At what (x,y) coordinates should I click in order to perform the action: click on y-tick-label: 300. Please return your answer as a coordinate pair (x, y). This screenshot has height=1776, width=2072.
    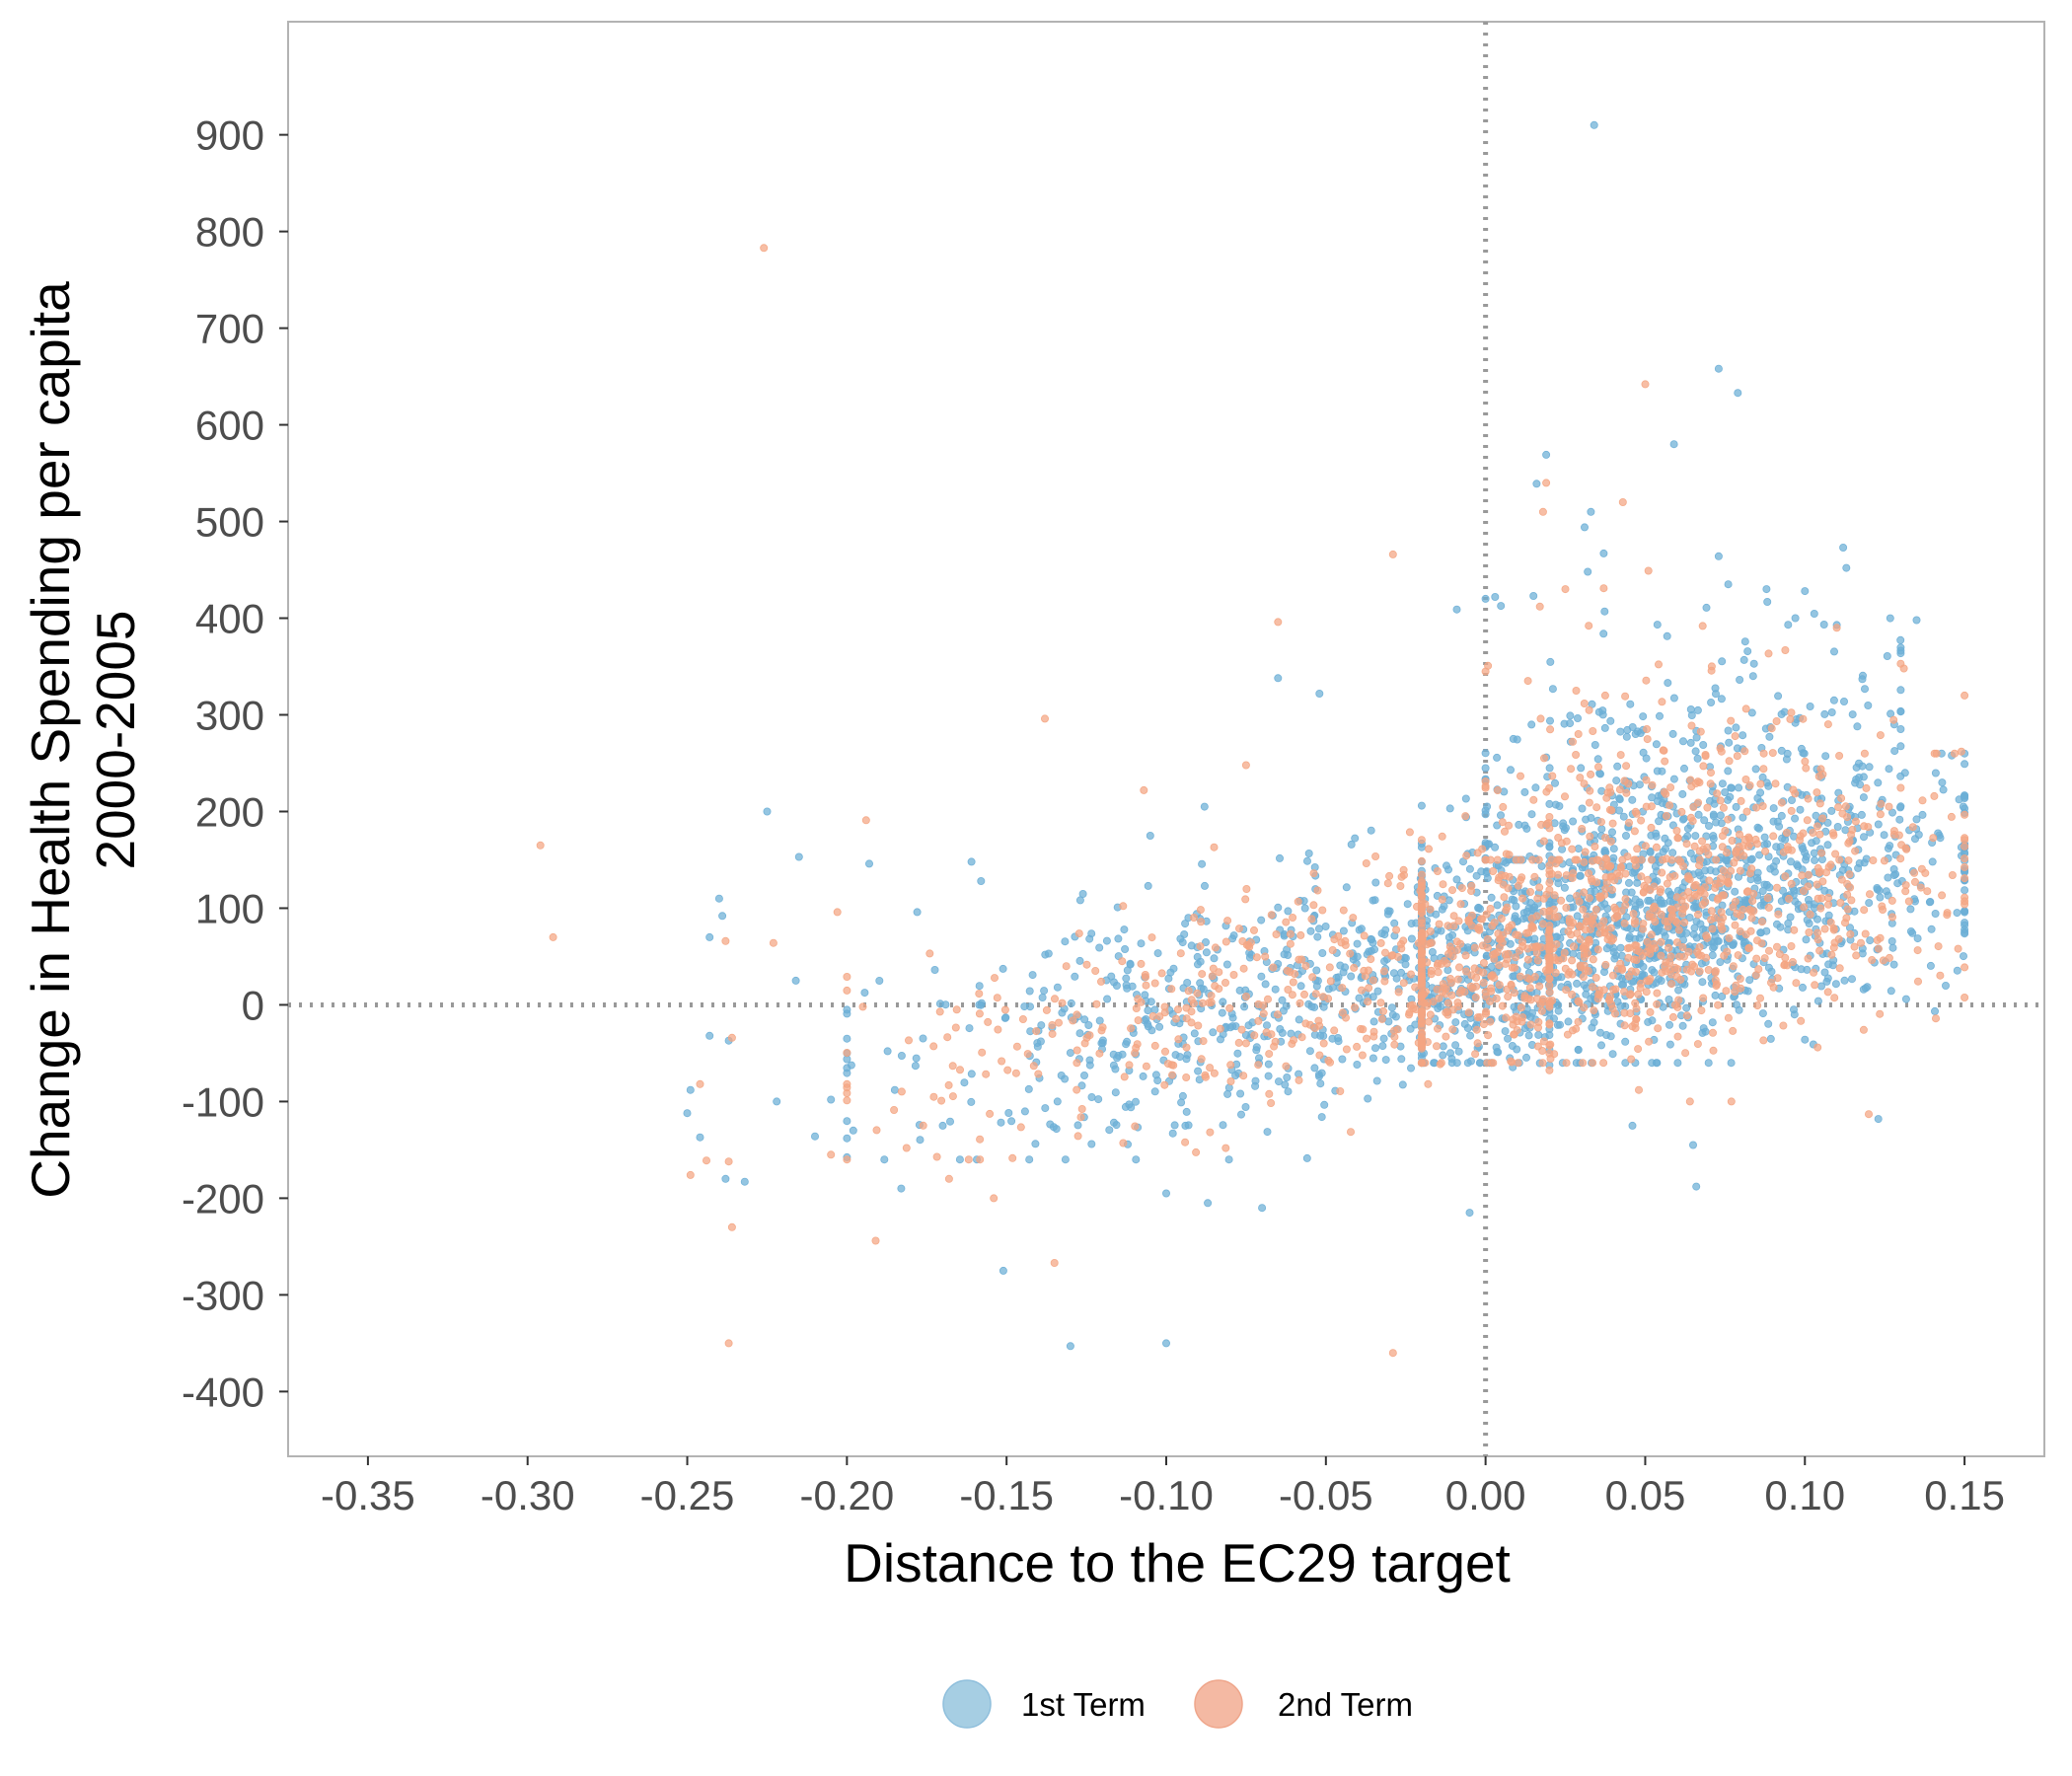
    Looking at the image, I should click on (230, 716).